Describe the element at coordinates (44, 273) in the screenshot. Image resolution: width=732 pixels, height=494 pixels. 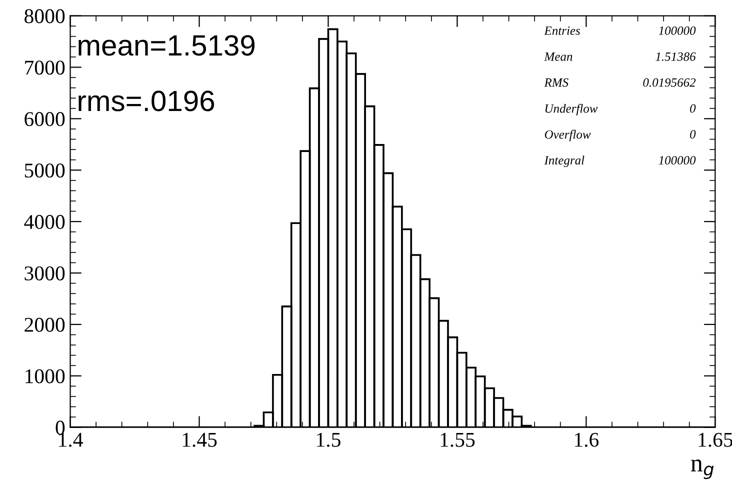
I see `y-tick-label: 3000` at that location.